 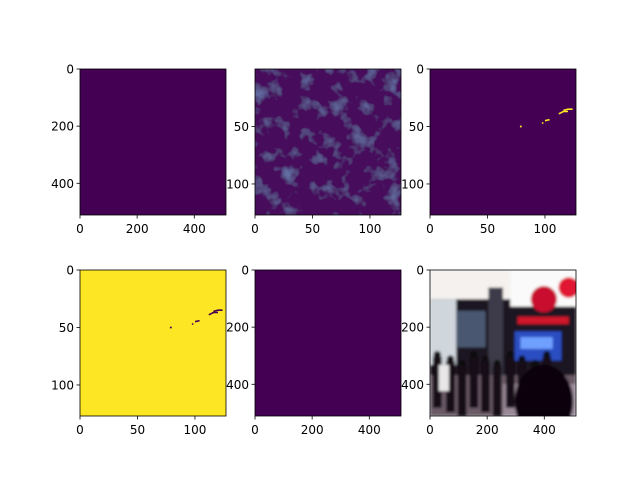 I want to click on panel-top-left: 0 200 400 0 200 400, so click(x=139, y=149).